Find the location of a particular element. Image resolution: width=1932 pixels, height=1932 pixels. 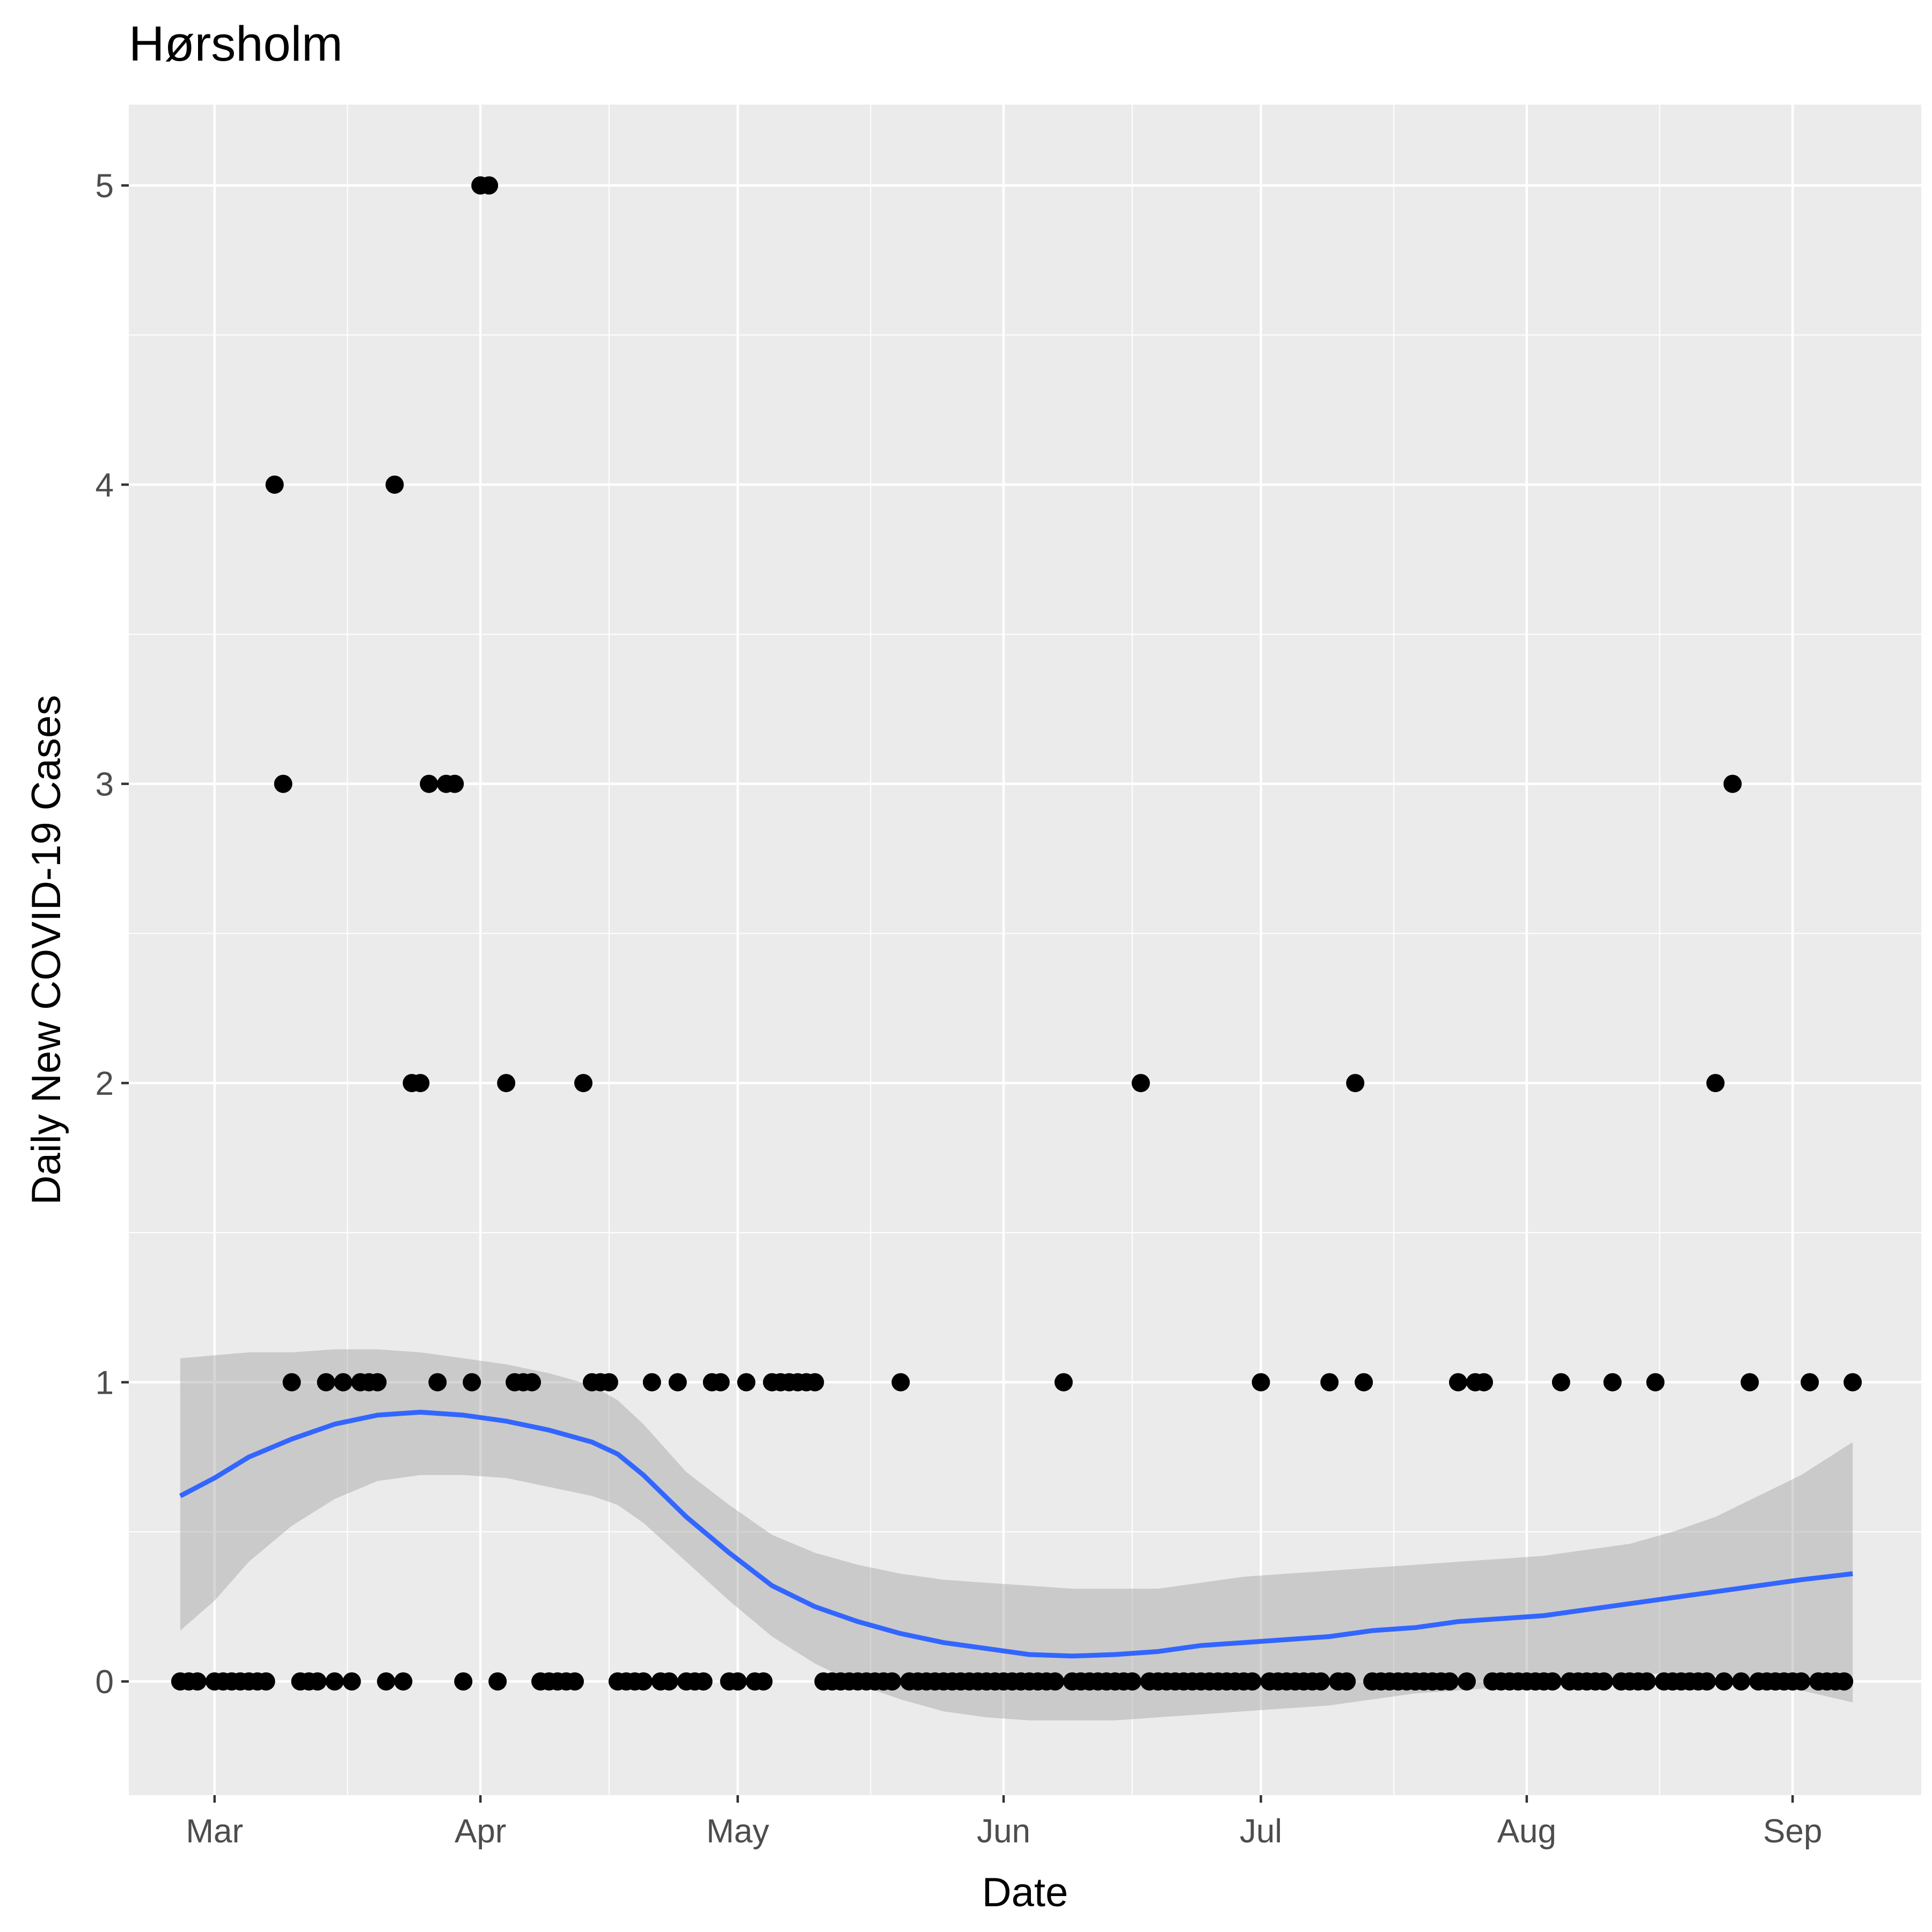

y-axis-title: Daily New COVID-19 Cases is located at coordinates (46, 950).